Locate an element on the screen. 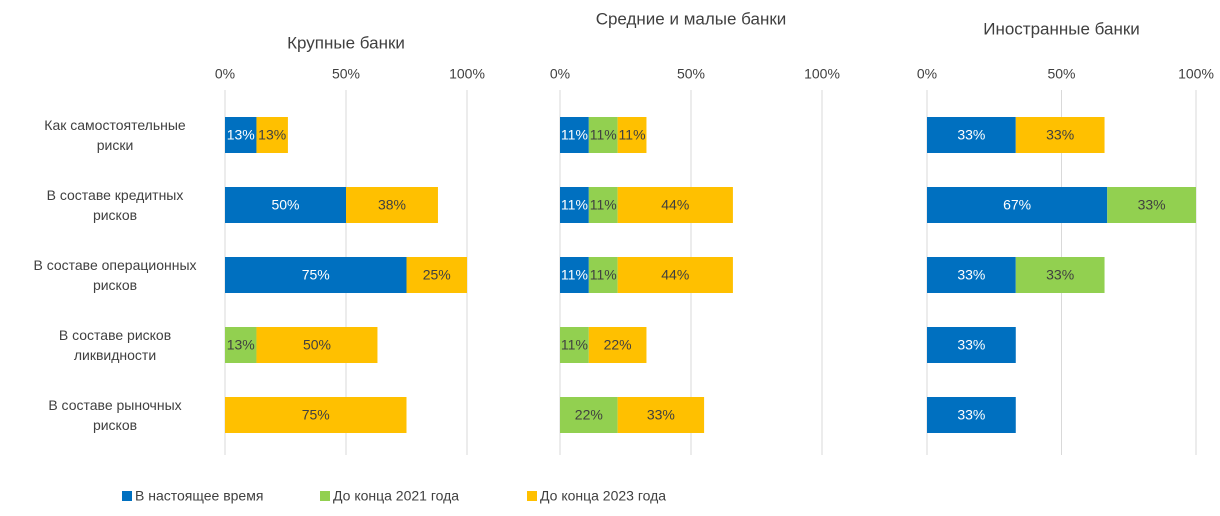 This screenshot has height=516, width=1220. data-label: 25% is located at coordinates (437, 275).